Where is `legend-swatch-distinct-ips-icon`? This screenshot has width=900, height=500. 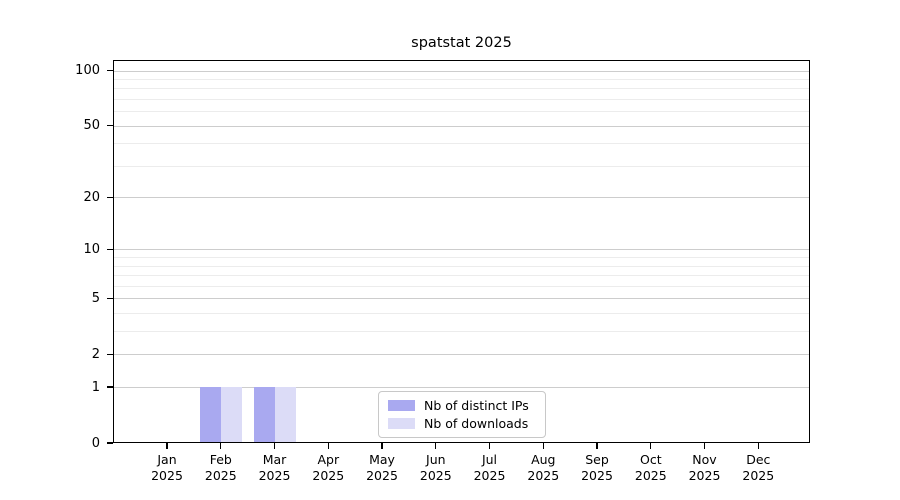
legend-swatch-distinct-ips-icon is located at coordinates (401, 405).